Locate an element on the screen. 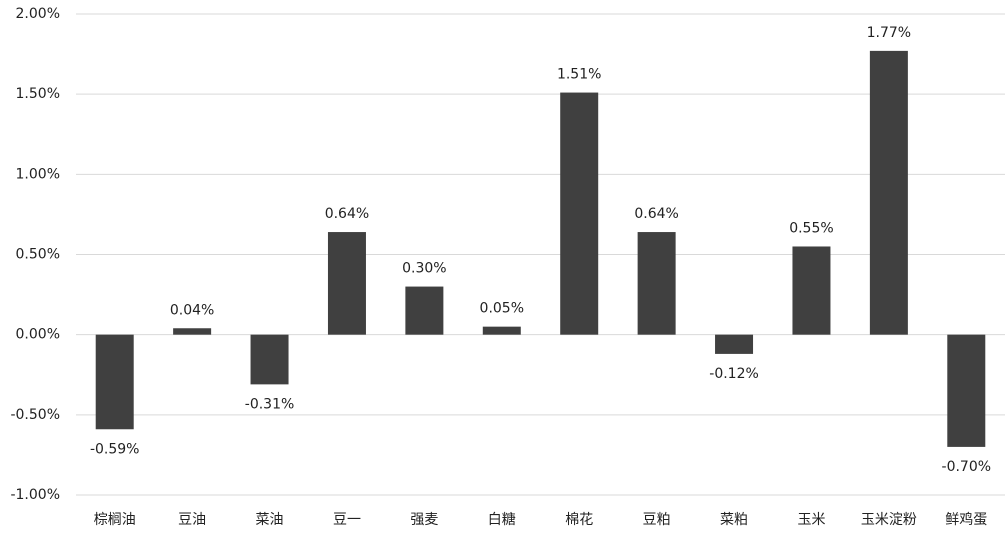 Image resolution: width=1005 pixels, height=535 pixels. x-tick-label: 鲜鸡蛋 is located at coordinates (966, 519).